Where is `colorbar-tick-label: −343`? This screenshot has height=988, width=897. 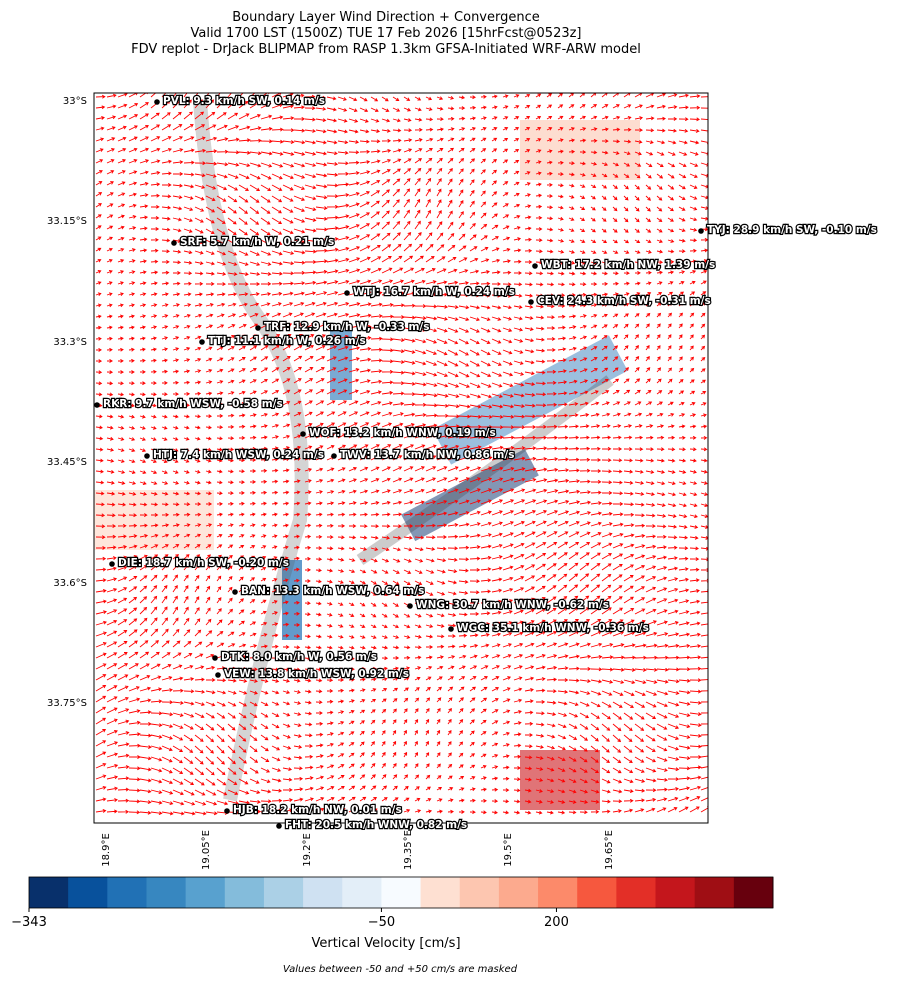
colorbar-tick-label: −343 is located at coordinates (29, 922).